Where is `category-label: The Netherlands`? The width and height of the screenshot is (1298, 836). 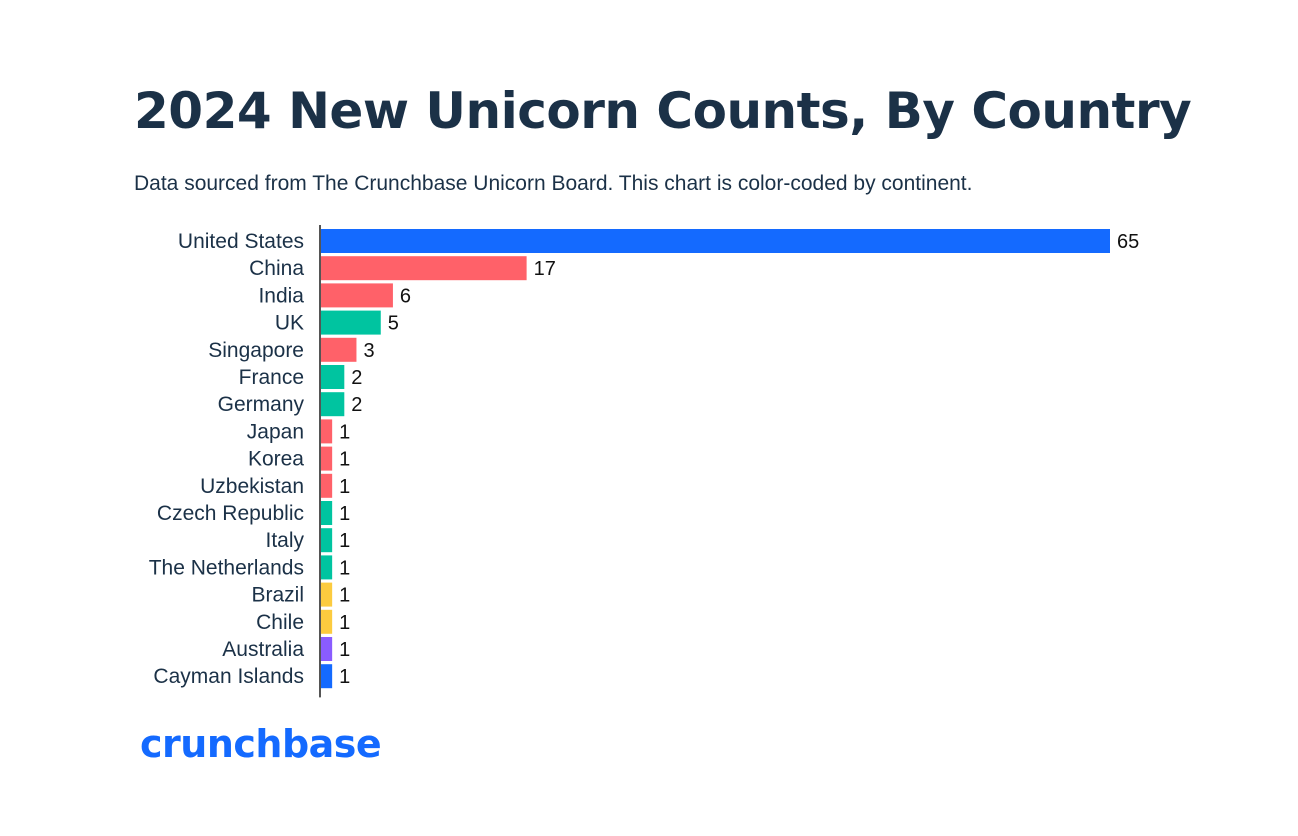 category-label: The Netherlands is located at coordinates (226, 567).